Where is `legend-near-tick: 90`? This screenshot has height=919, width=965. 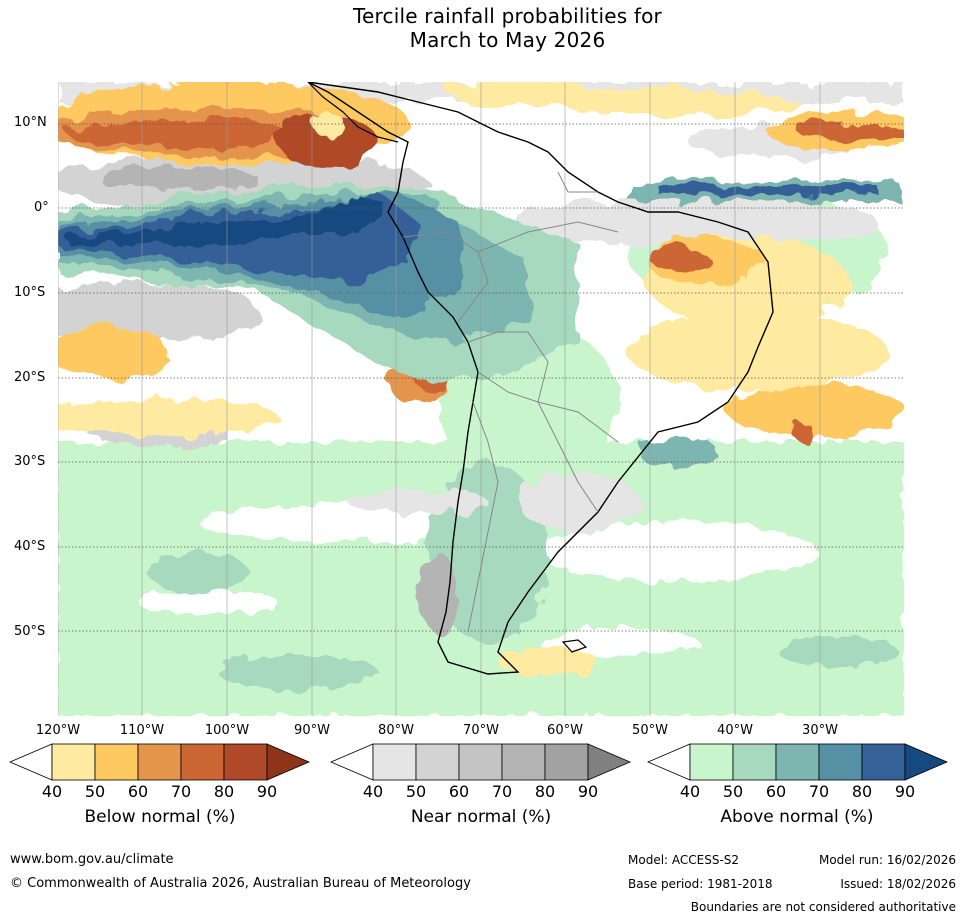 legend-near-tick: 90 is located at coordinates (588, 791).